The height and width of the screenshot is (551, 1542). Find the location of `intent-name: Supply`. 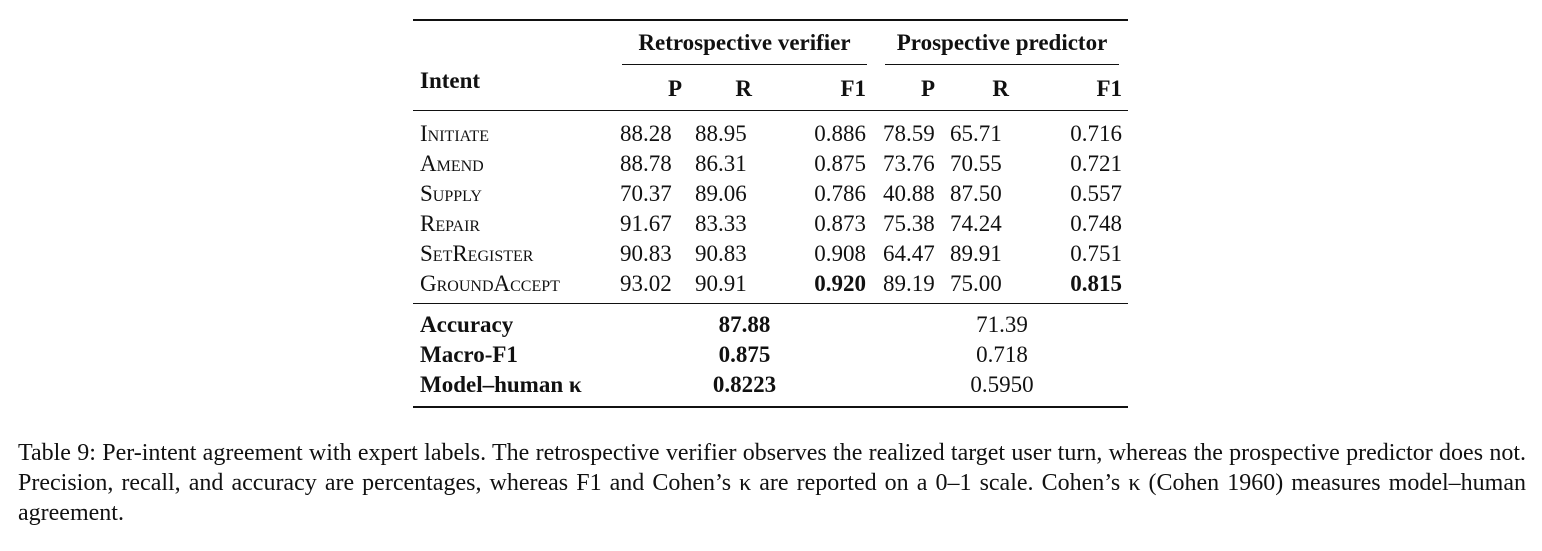

intent-name: Supply is located at coordinates (451, 193).